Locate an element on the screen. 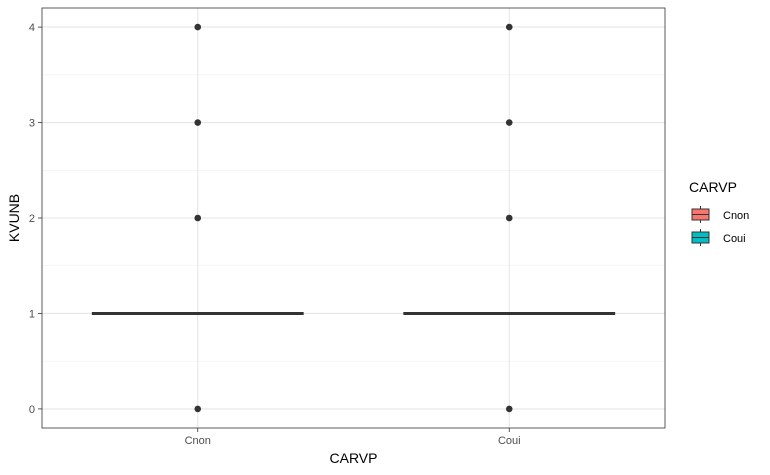 The width and height of the screenshot is (770, 475). x-axis-title: CARVP is located at coordinates (354, 458).